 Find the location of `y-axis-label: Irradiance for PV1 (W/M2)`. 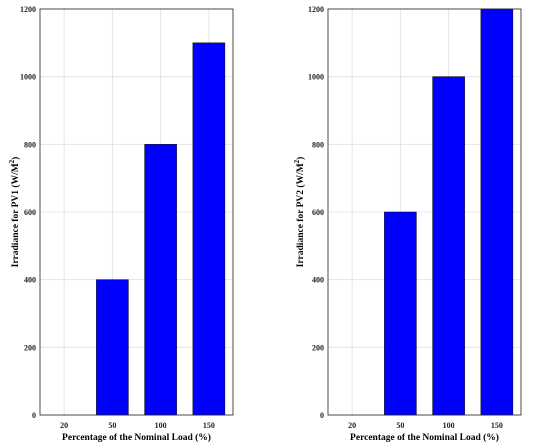

y-axis-label: Irradiance for PV1 (W/M2) is located at coordinates (14, 212).